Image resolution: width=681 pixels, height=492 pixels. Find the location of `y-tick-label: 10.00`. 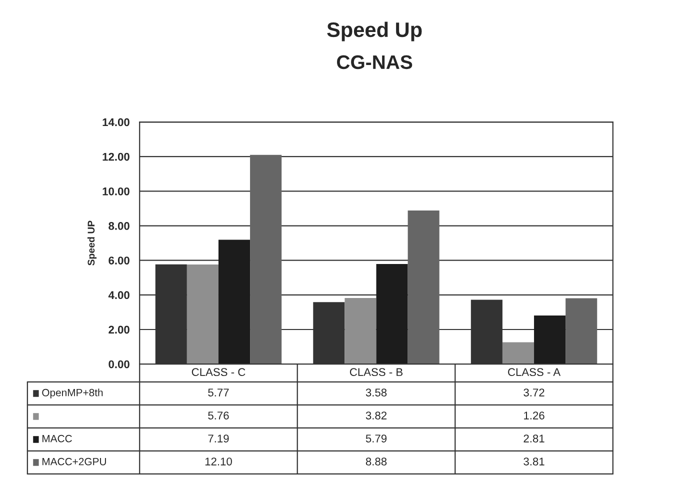

y-tick-label: 10.00 is located at coordinates (116, 191).